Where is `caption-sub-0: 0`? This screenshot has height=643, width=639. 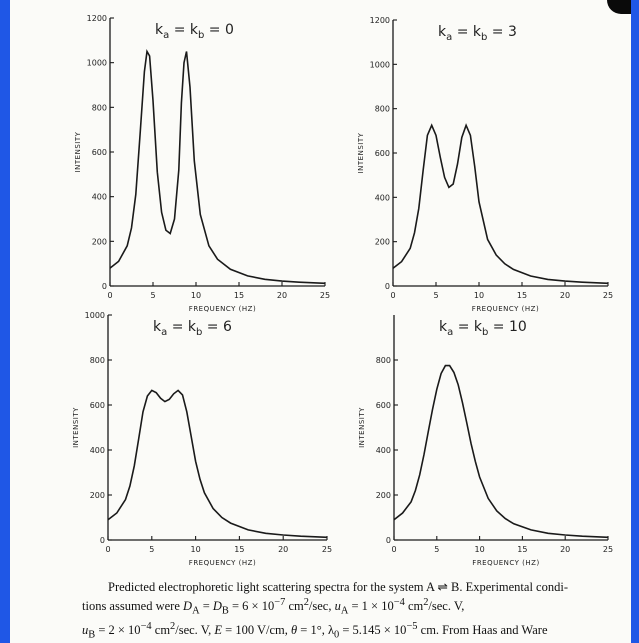 caption-sub-0: 0 is located at coordinates (337, 635).